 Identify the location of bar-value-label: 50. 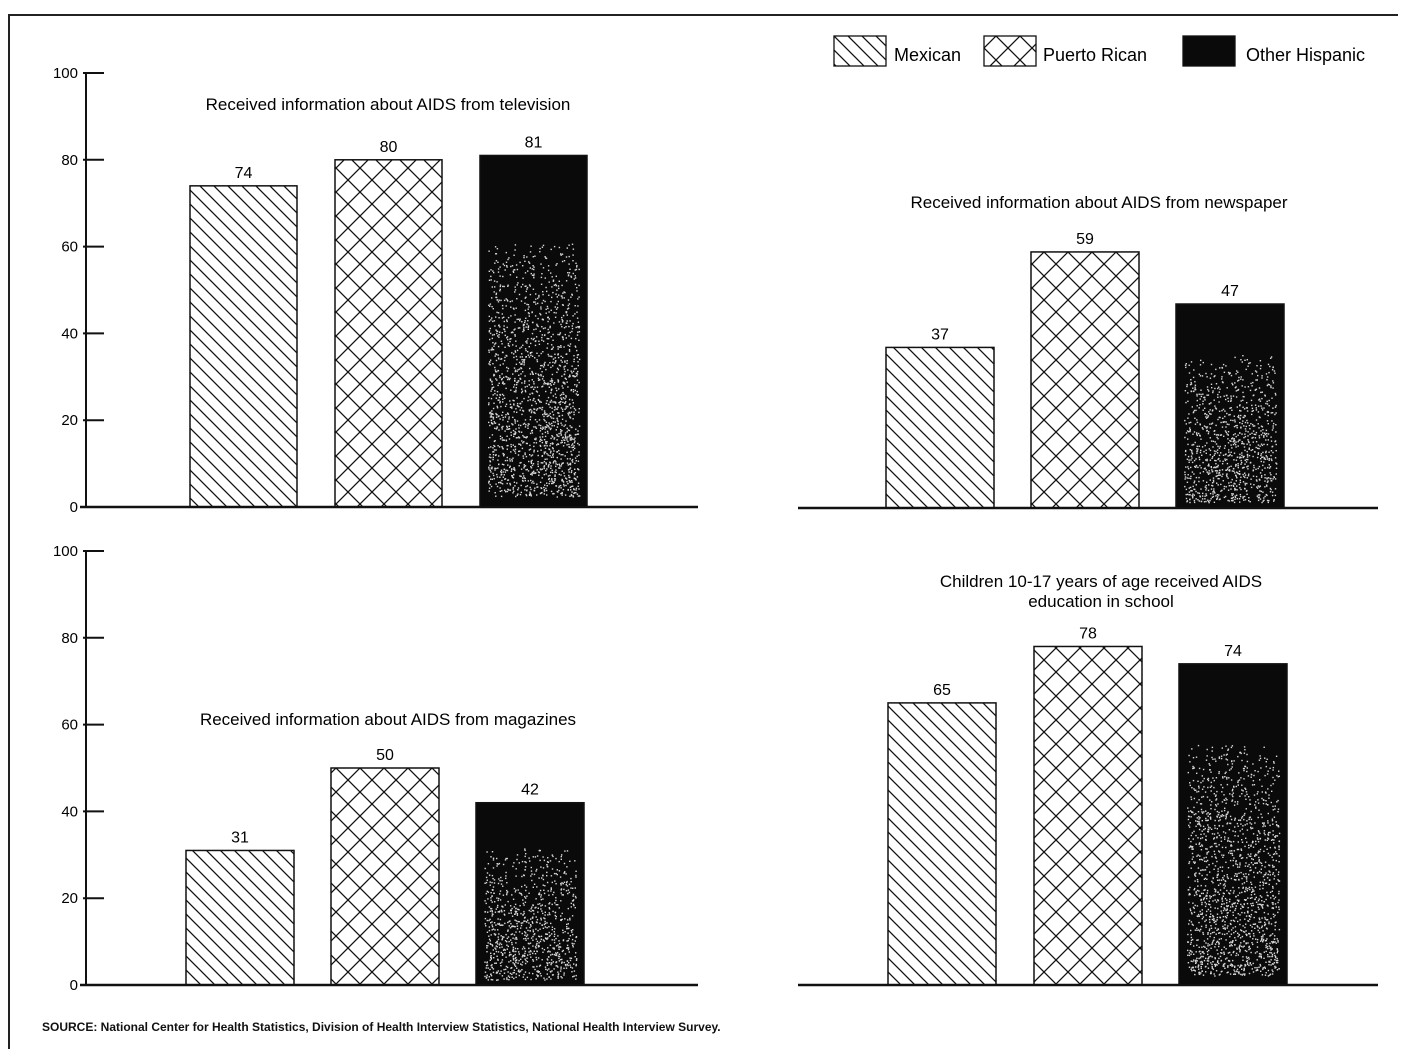
(385, 755).